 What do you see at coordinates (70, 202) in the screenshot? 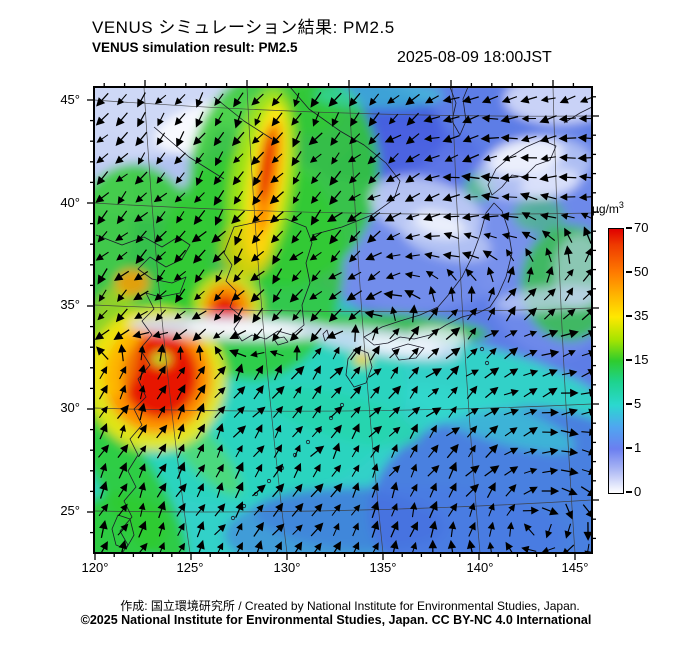
I see `lat-tick-label: 40°` at bounding box center [70, 202].